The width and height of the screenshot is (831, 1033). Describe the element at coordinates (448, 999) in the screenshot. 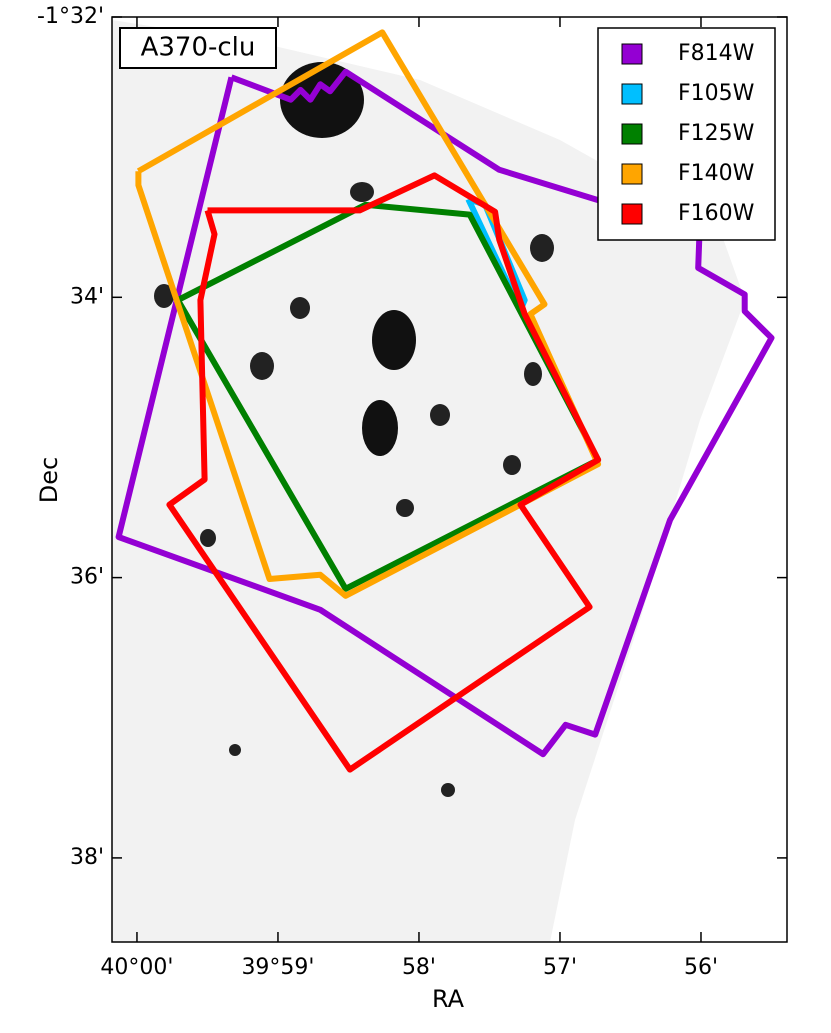

I see `x-axis-label: RA` at that location.